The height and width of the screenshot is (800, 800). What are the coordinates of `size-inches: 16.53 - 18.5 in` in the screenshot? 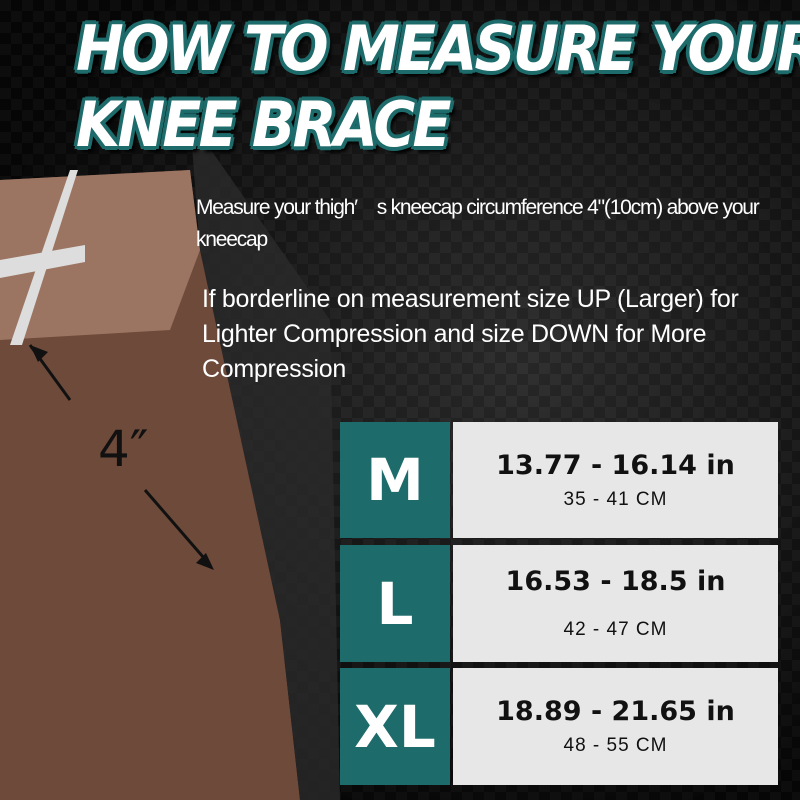 It's located at (615, 581).